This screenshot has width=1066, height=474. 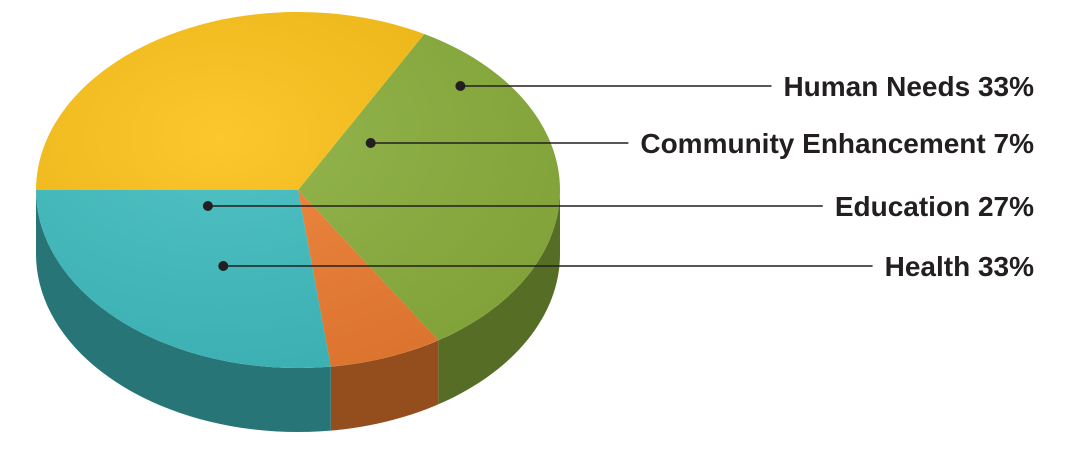 What do you see at coordinates (207, 206) in the screenshot?
I see `leader-dot-education` at bounding box center [207, 206].